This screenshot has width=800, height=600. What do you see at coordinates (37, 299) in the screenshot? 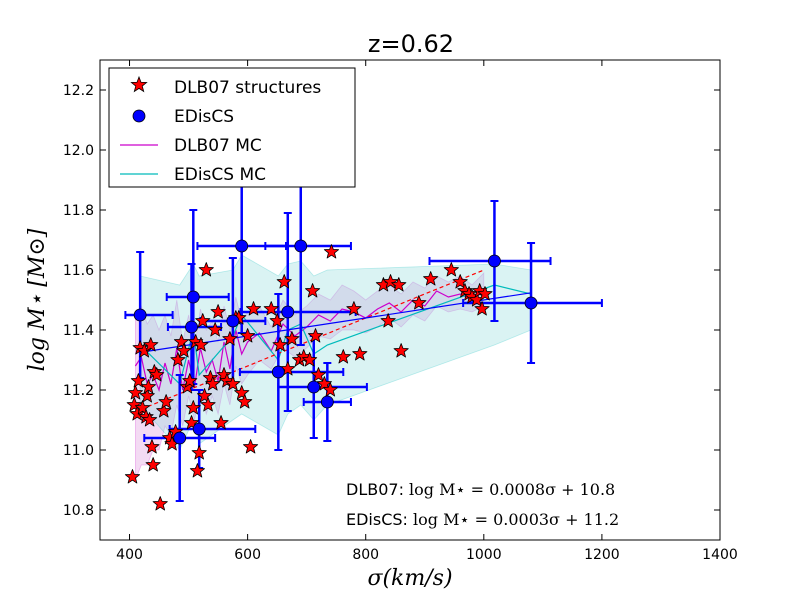
I see `y-axis-label: log M⋆ [M⊙]` at bounding box center [37, 299].